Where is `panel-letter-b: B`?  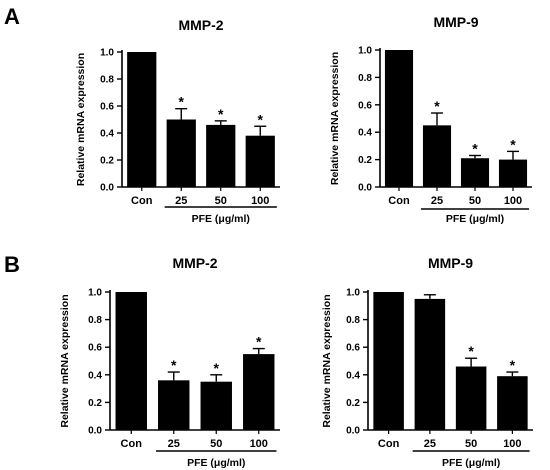 panel-letter-b: B is located at coordinates (12, 264).